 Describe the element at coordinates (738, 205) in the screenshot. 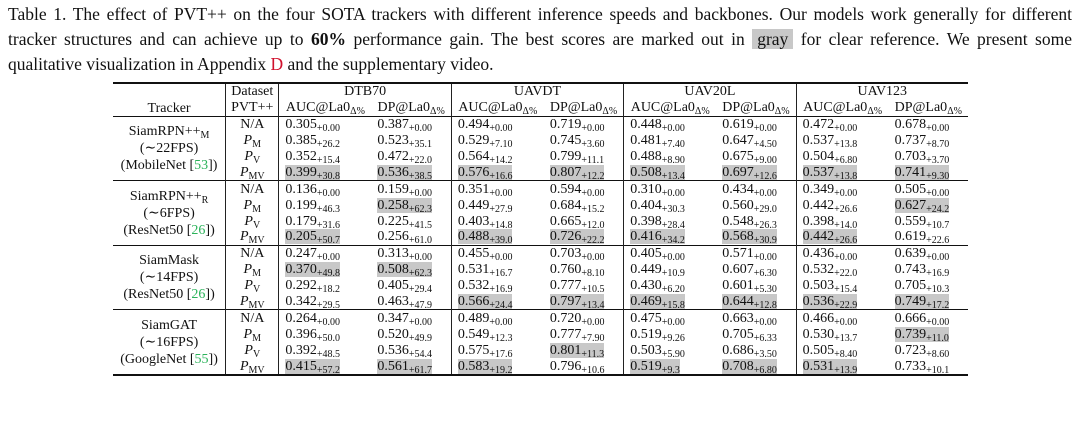

I see `score-value: 0.560` at that location.